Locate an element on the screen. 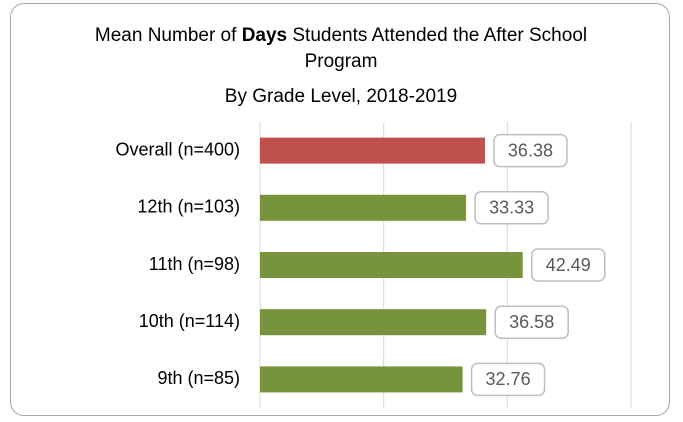 Image resolution: width=683 pixels, height=422 pixels. data-label: 33.33 is located at coordinates (511, 208).